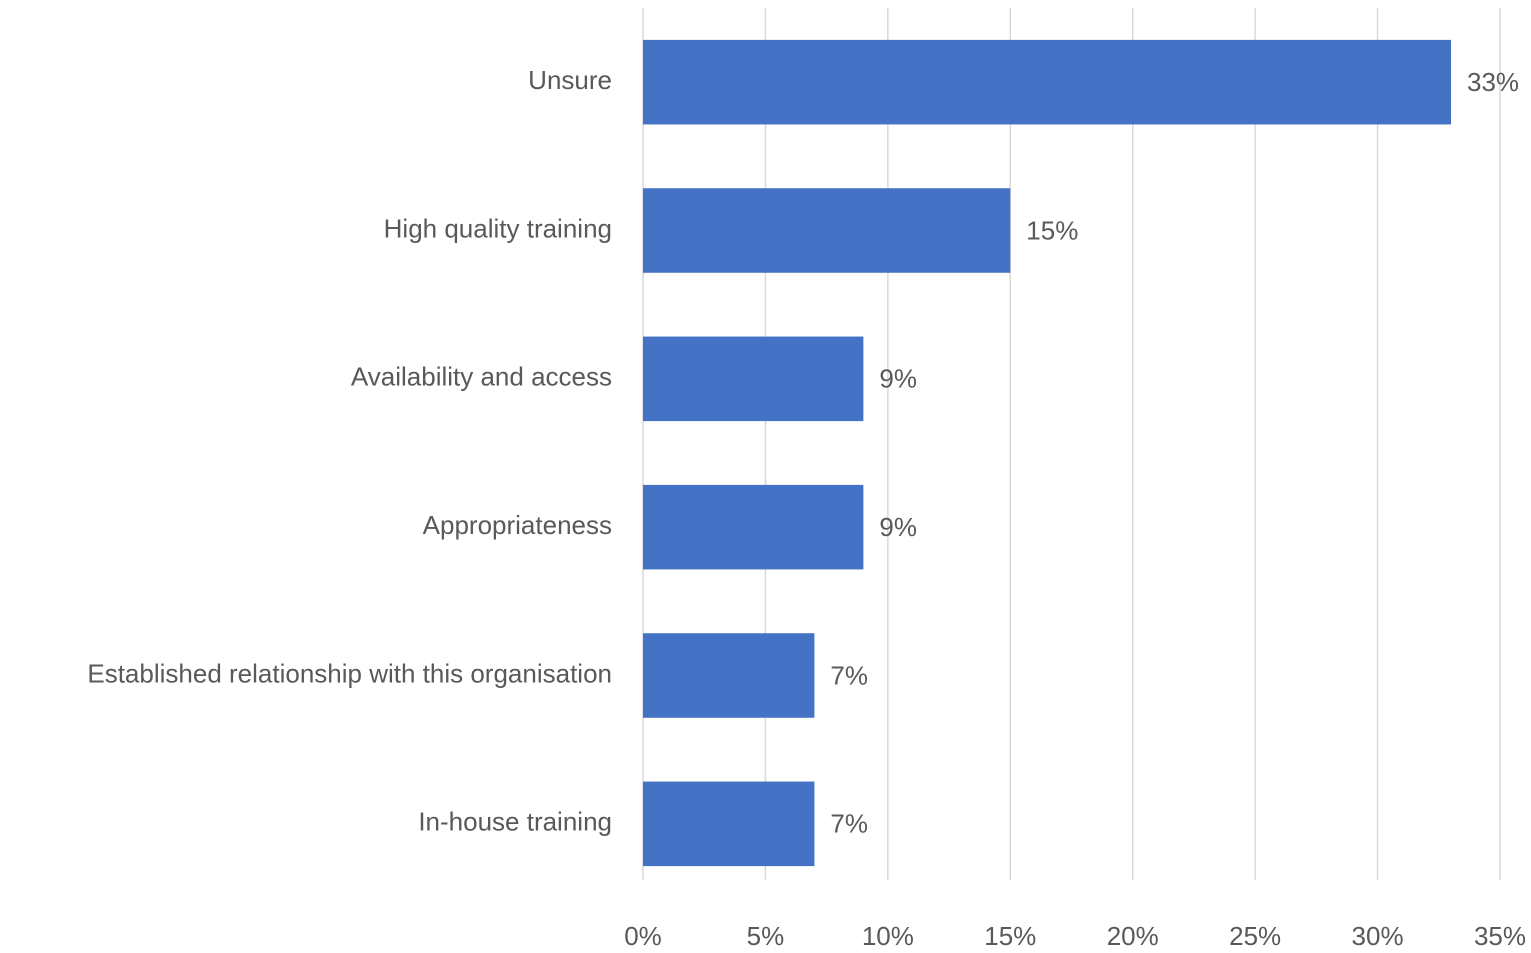 This screenshot has width=1531, height=953. What do you see at coordinates (481, 377) in the screenshot?
I see `y-tick-label: Availability and access` at bounding box center [481, 377].